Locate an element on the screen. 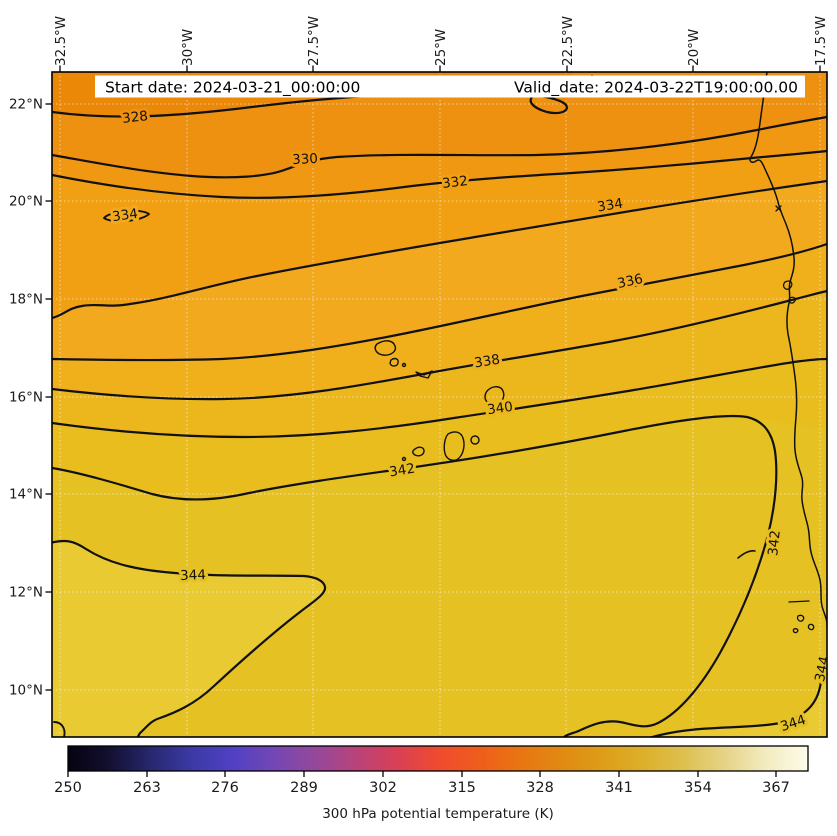  colorbar-tick-label: 263 is located at coordinates (147, 788).